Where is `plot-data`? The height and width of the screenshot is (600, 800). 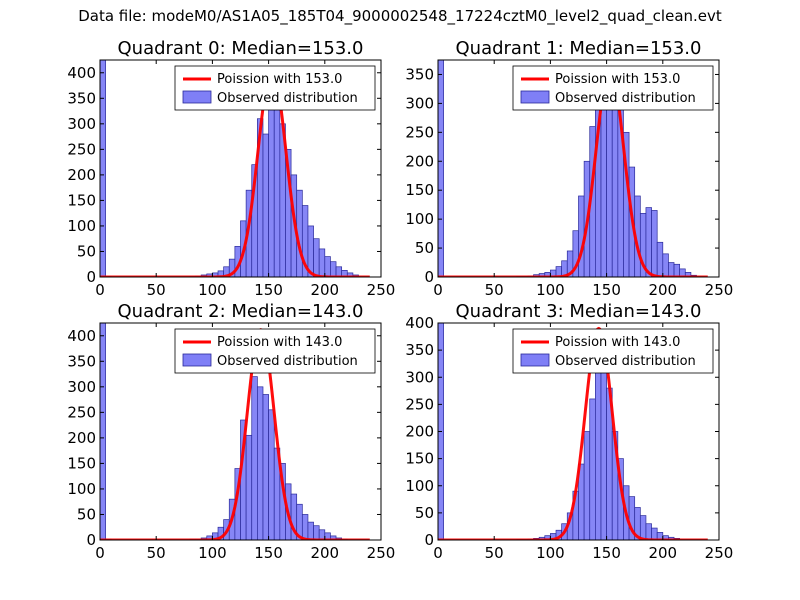
plot-data is located at coordinates (235, 168).